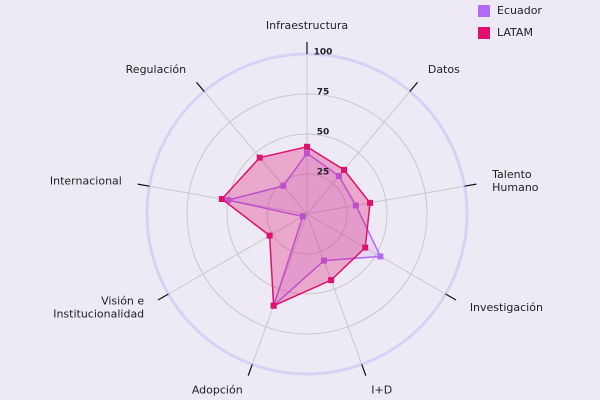 The height and width of the screenshot is (400, 600). Describe the element at coordinates (156, 69) in the screenshot. I see `axis-label: Regulación` at that location.